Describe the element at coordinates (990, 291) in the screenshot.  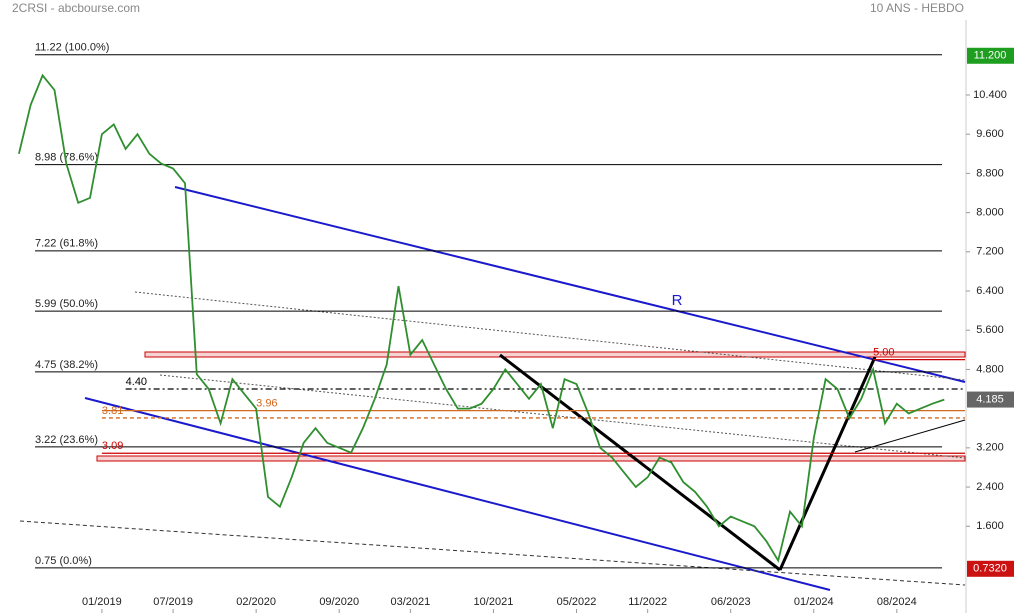
I see `y-tick-label: 6.400` at that location.